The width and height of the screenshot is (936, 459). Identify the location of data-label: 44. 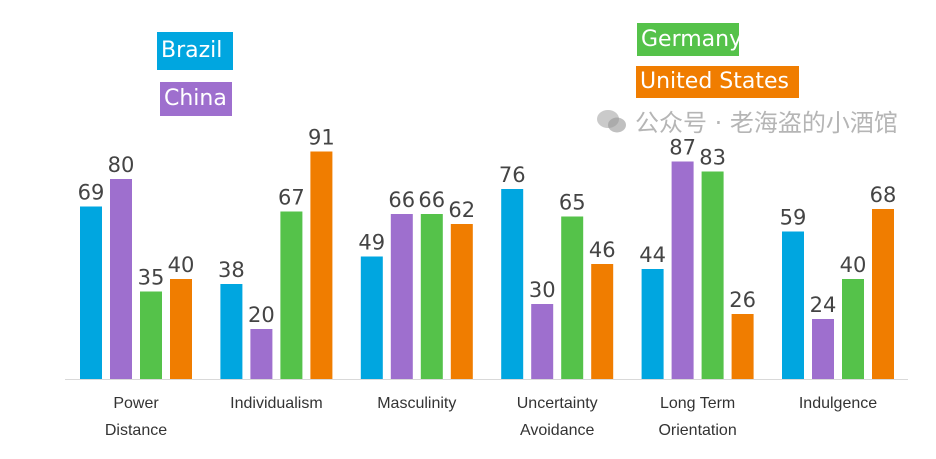
(652, 255).